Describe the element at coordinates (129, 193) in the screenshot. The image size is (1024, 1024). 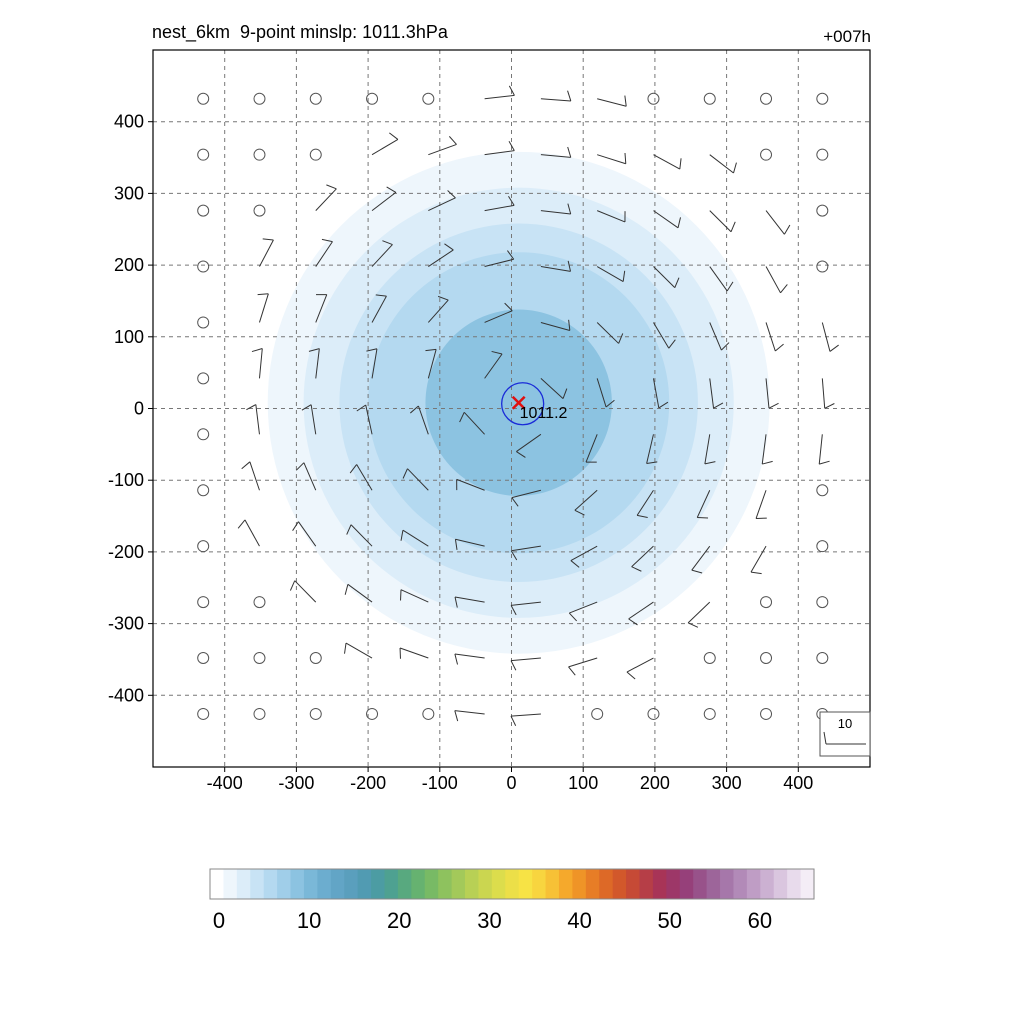
I see `y-tick-label-7: 300` at that location.